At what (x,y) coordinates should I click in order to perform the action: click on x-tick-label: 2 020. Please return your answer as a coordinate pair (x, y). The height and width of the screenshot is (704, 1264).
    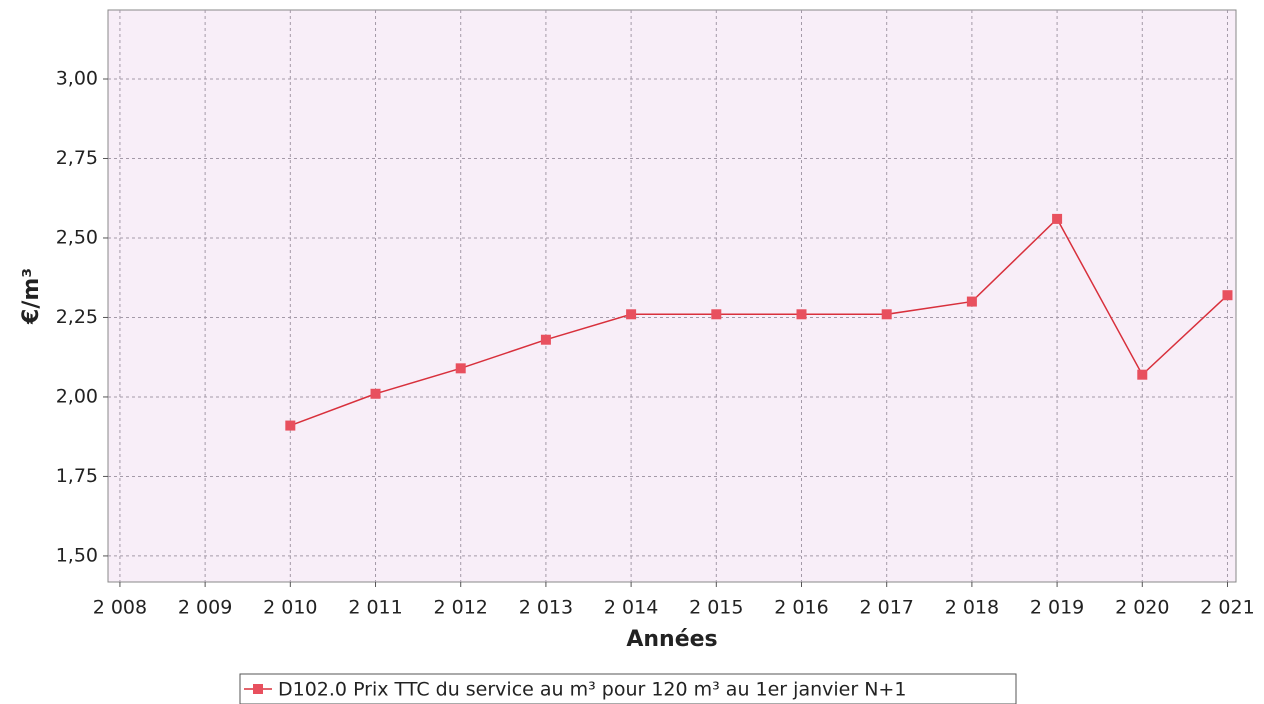
    Looking at the image, I should click on (1142, 608).